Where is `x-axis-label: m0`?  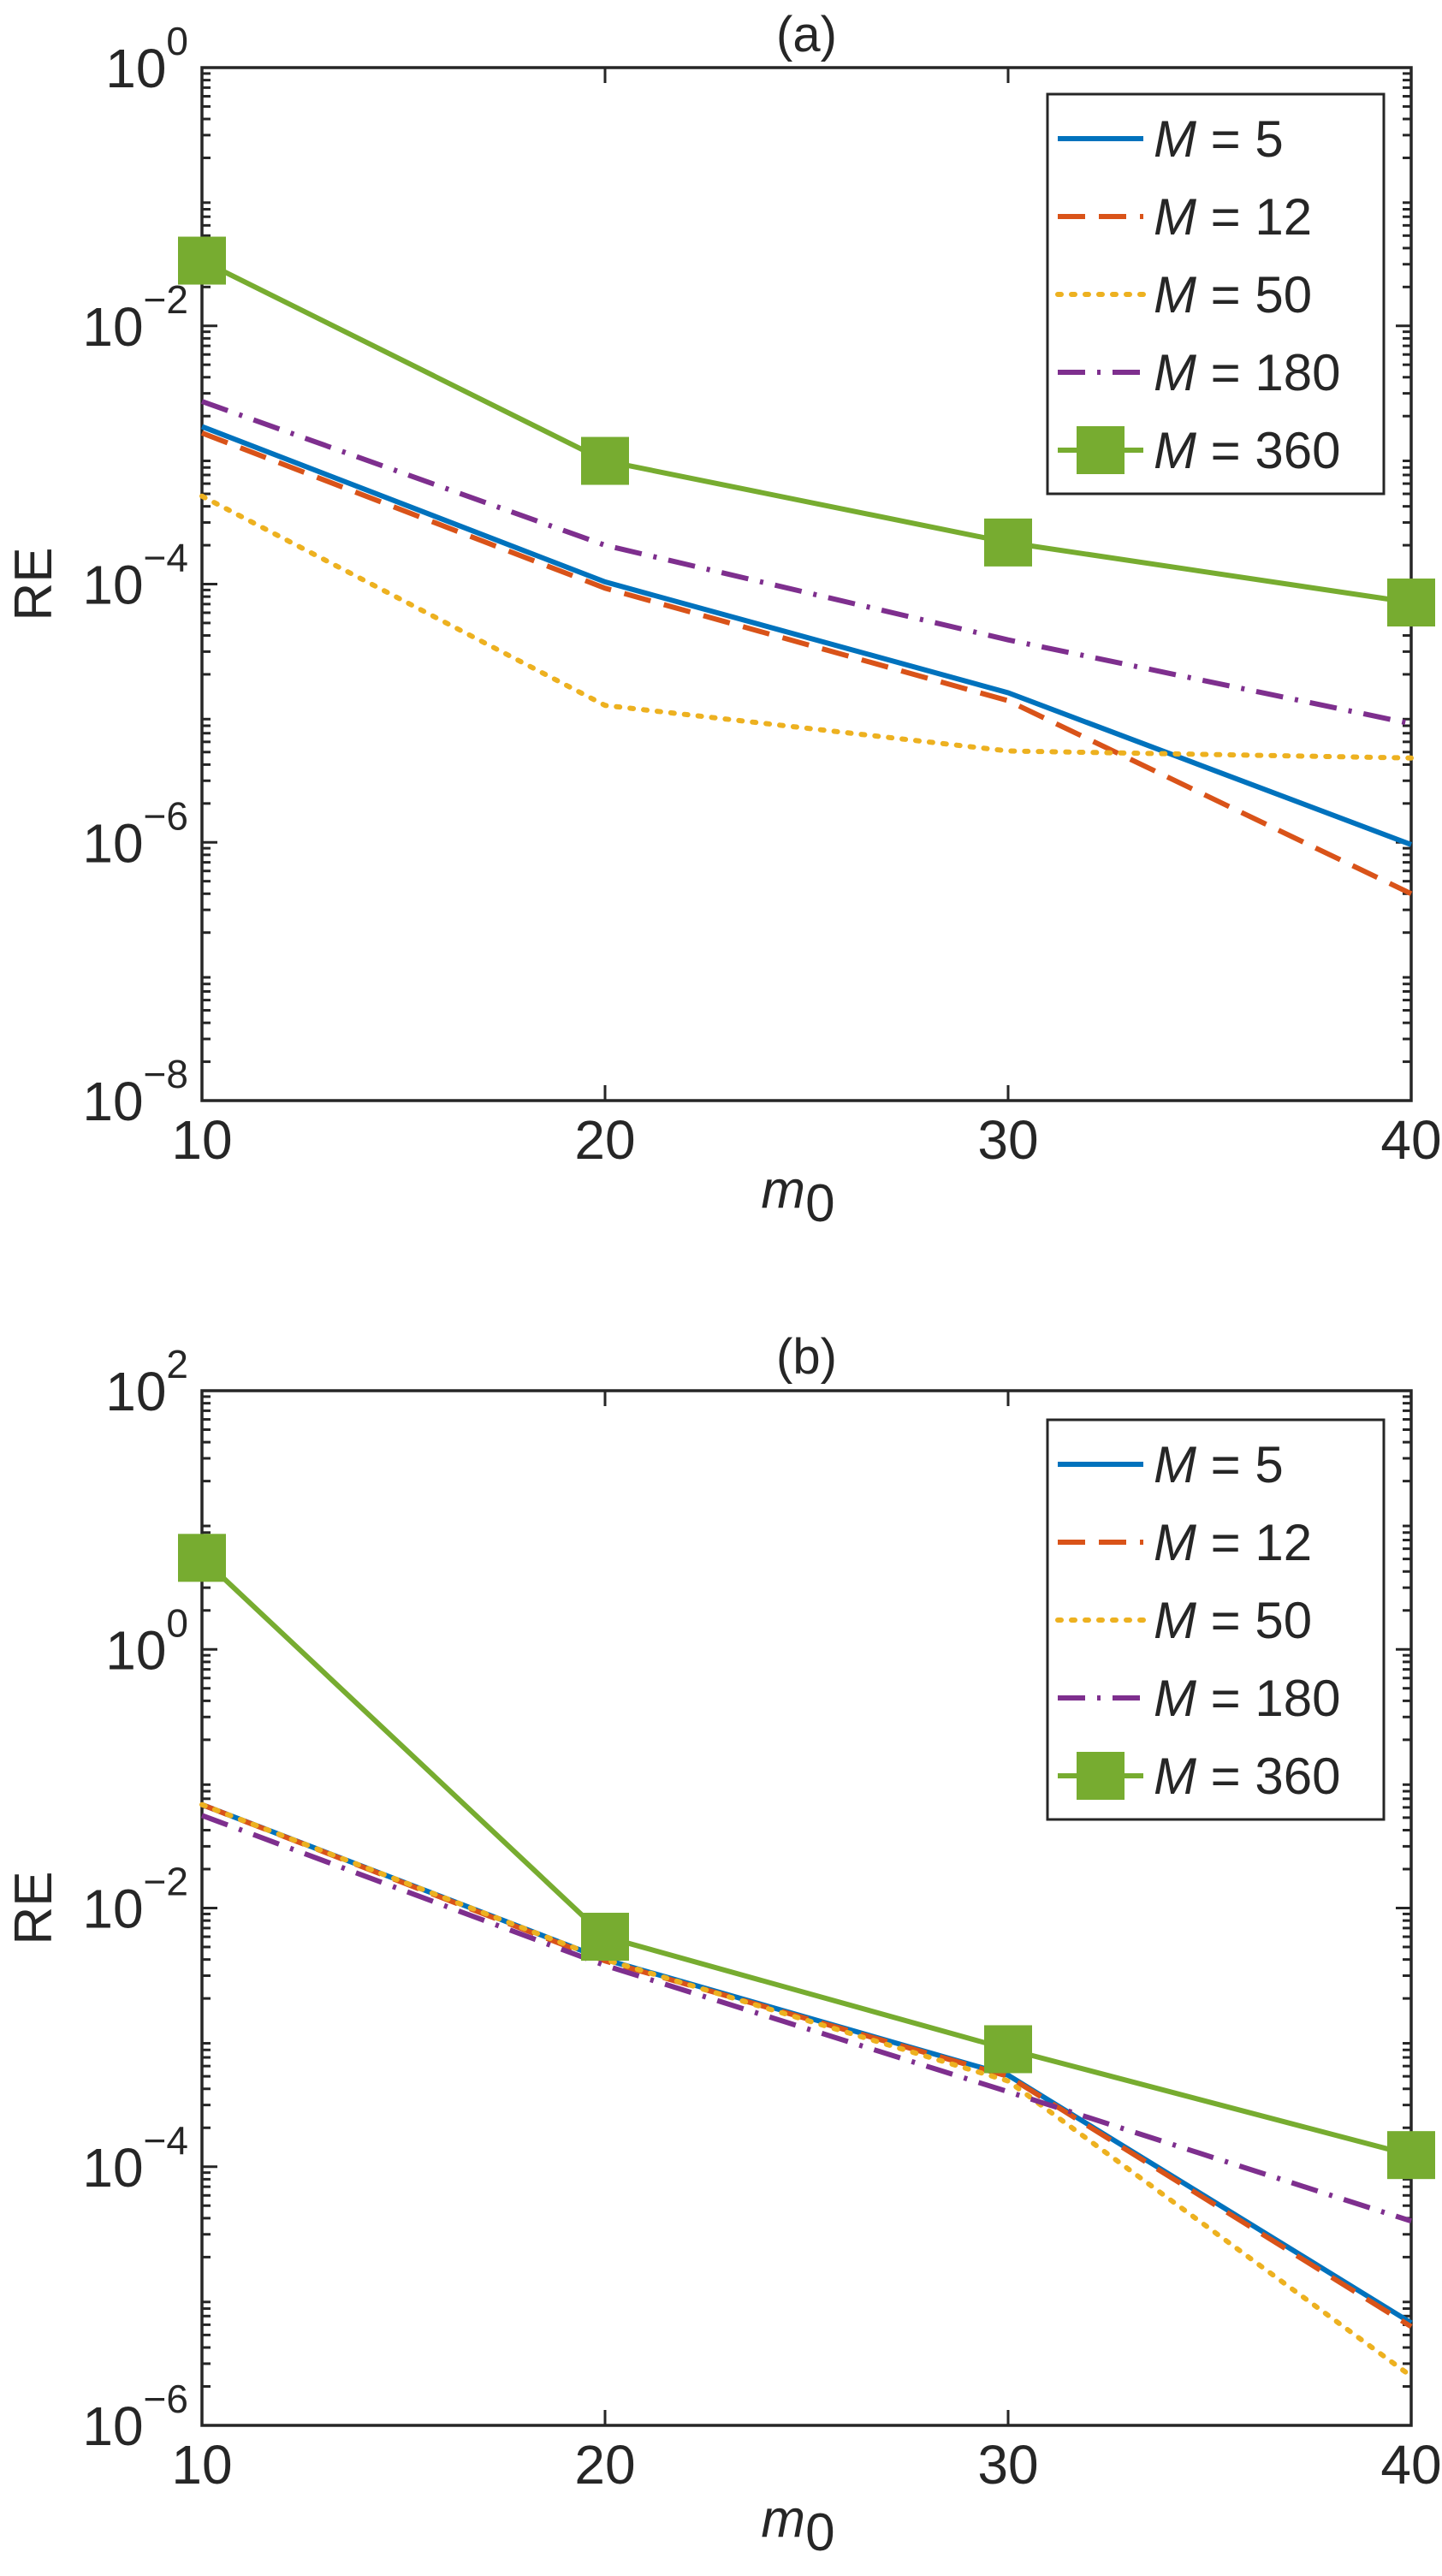
x-axis-label: m0 is located at coordinates (797, 2526).